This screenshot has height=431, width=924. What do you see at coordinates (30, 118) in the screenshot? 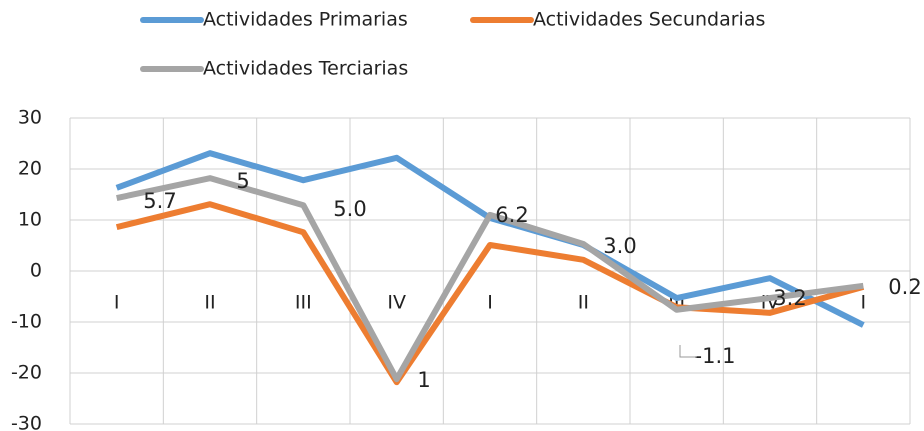
I see `y-tick-label: 30` at bounding box center [30, 118].